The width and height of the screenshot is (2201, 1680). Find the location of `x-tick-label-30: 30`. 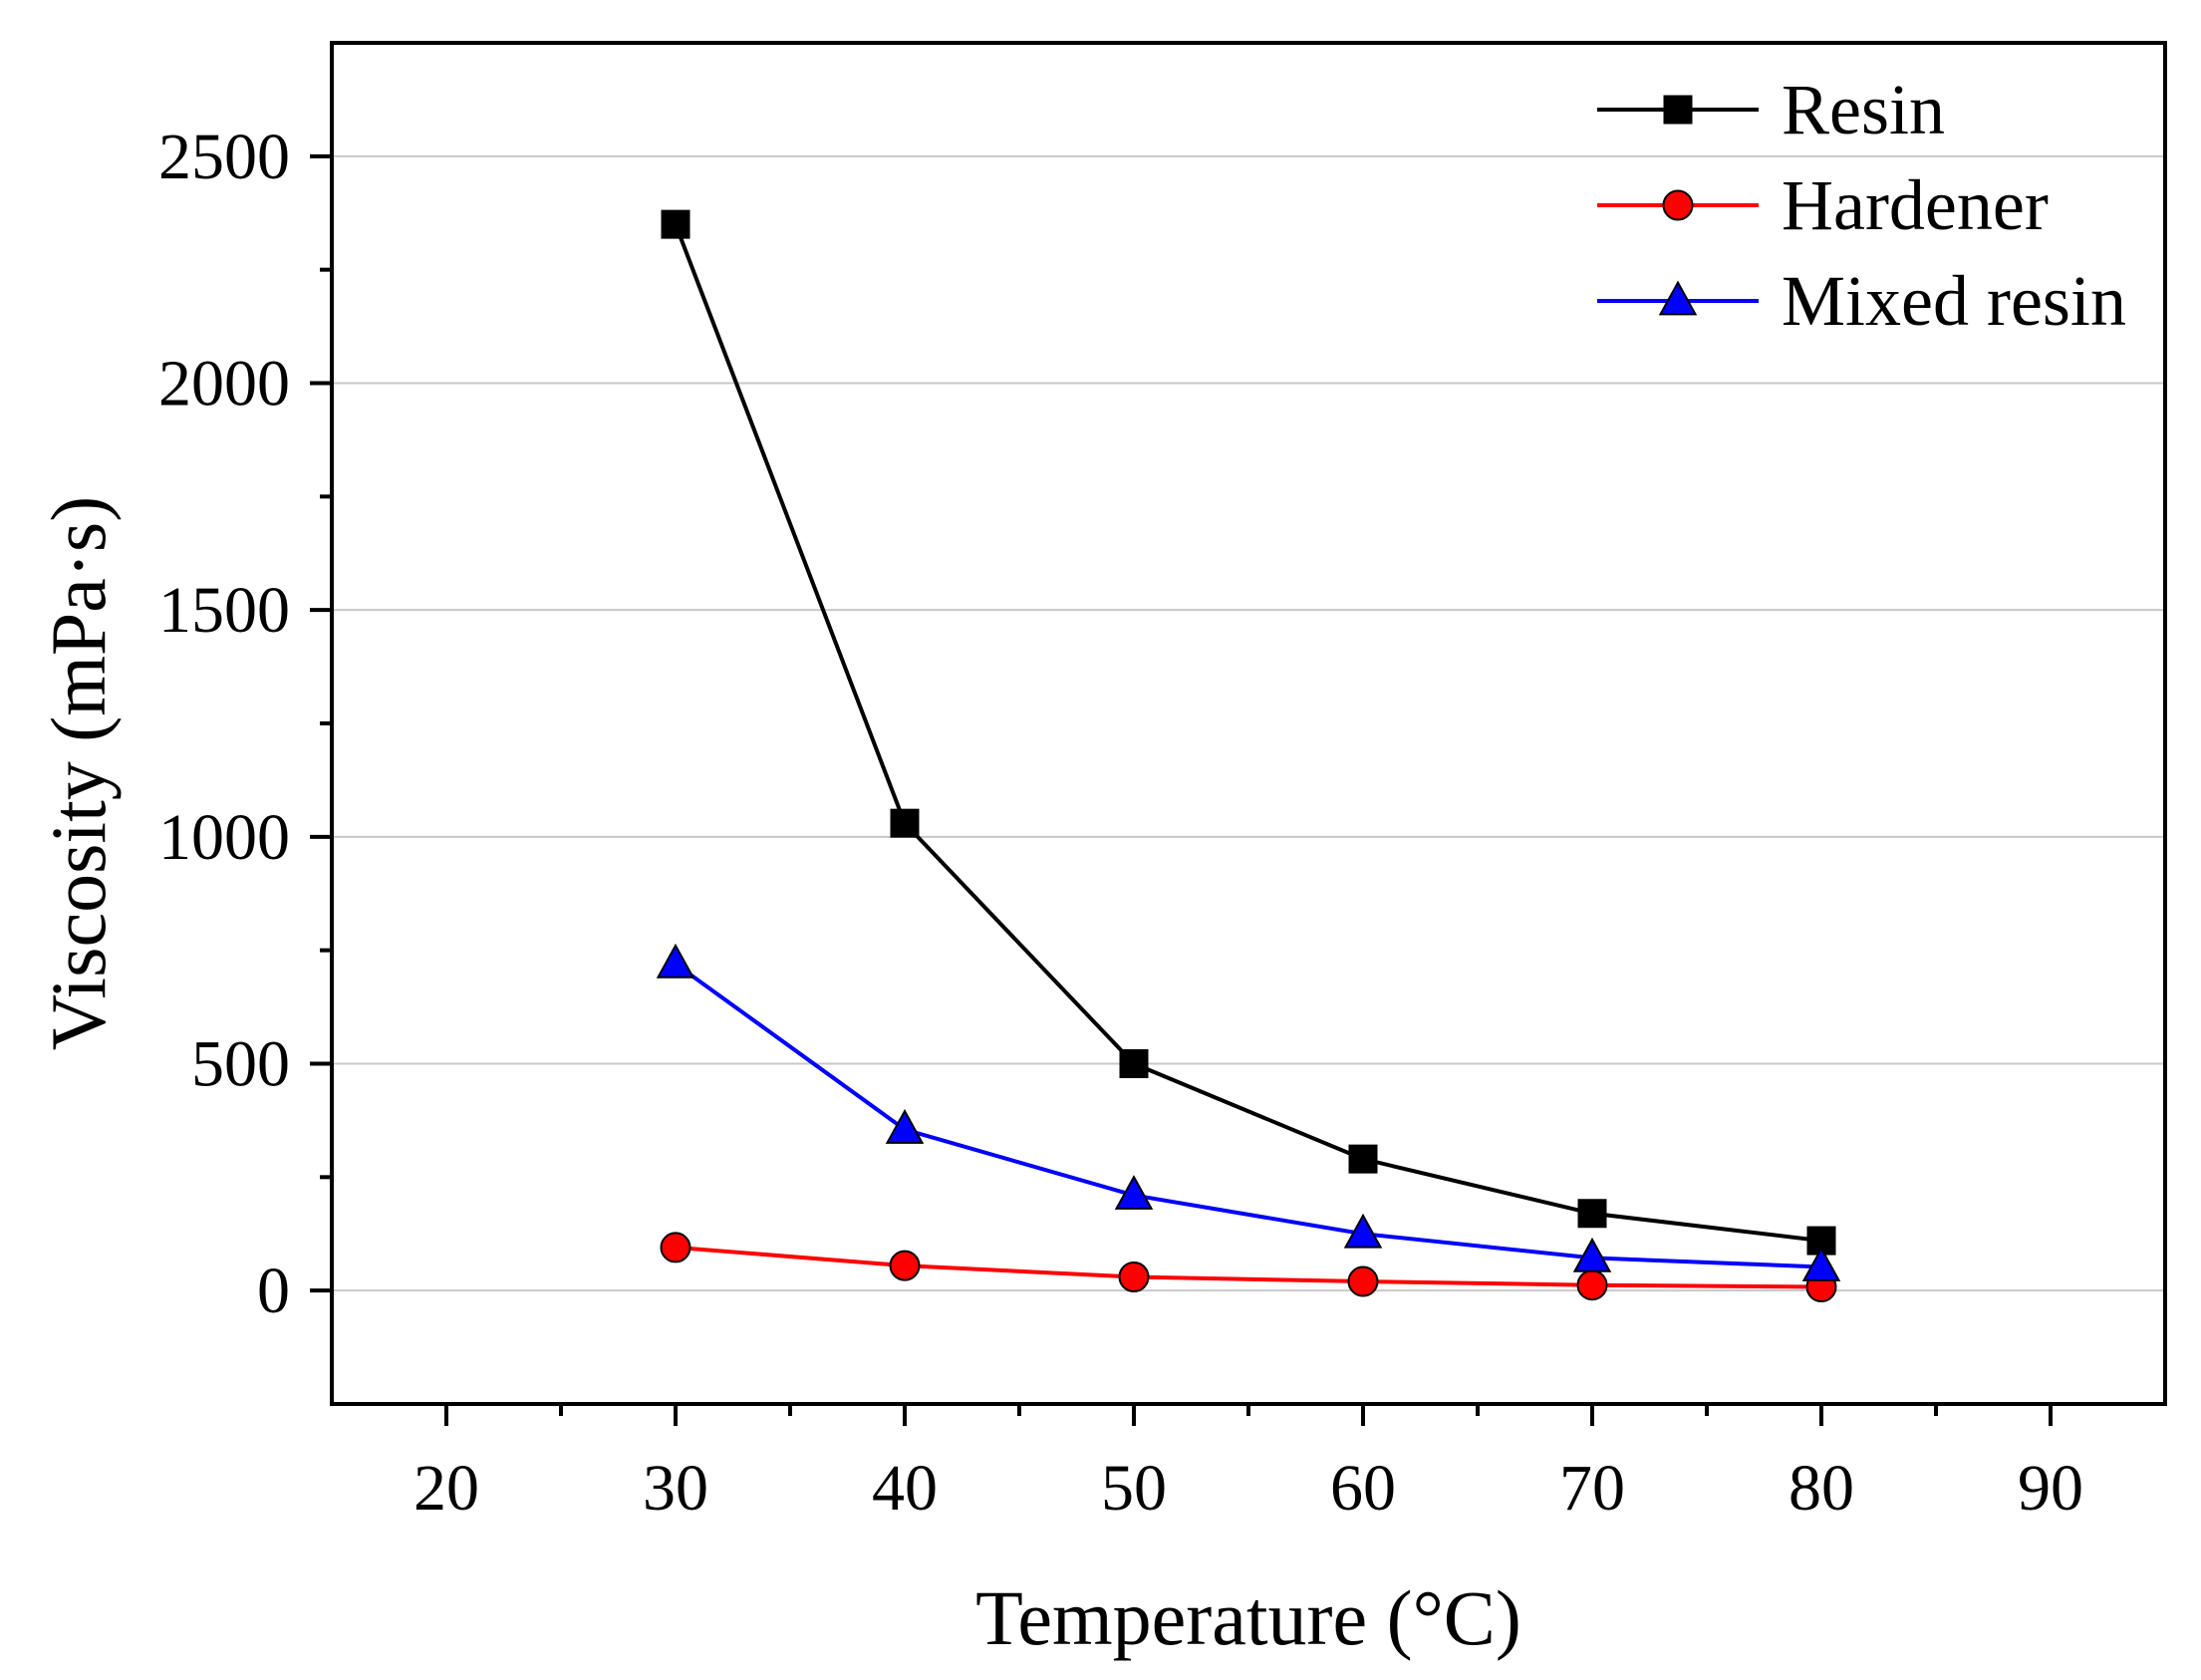

x-tick-label-30: 30 is located at coordinates (675, 1488).